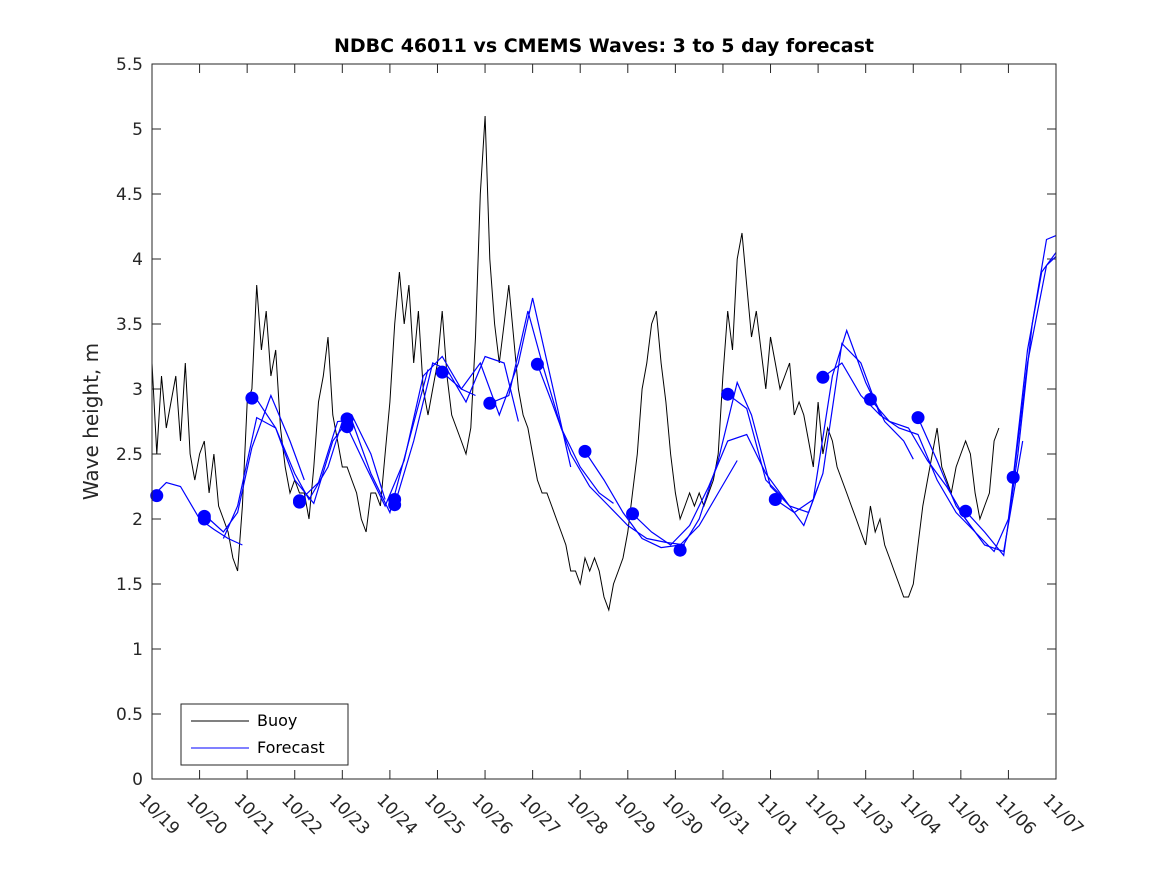 The height and width of the screenshot is (875, 1167). I want to click on y-tick-label: 3.5, so click(129, 325).